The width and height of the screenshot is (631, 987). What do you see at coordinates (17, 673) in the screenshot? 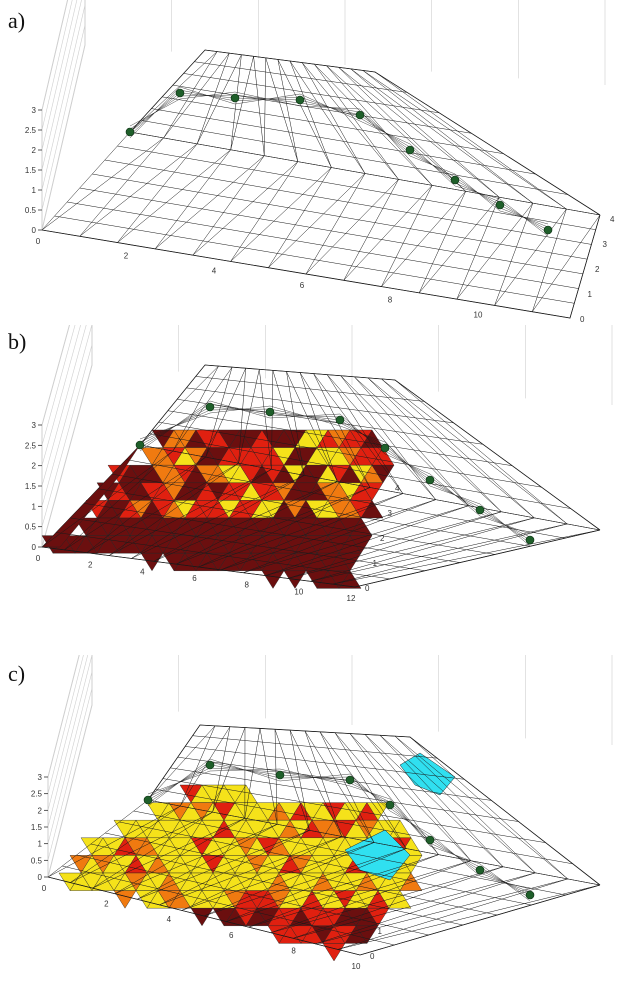
I see `panel-label: c)` at bounding box center [17, 673].